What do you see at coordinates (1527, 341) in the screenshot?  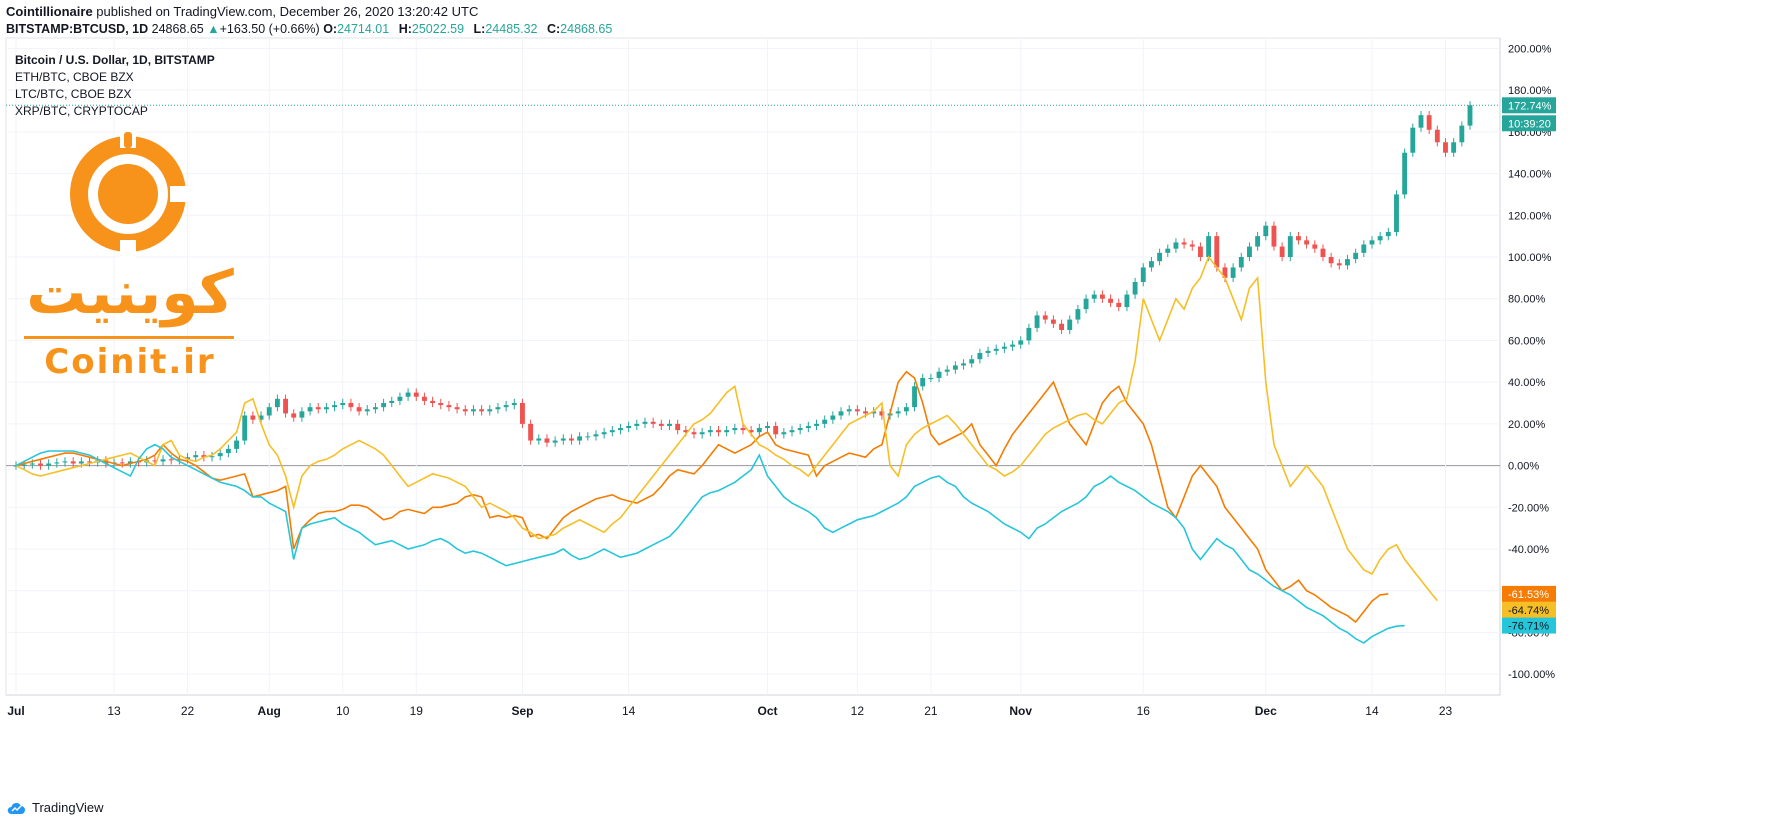 I see `y-tick-label: 60.00%` at bounding box center [1527, 341].